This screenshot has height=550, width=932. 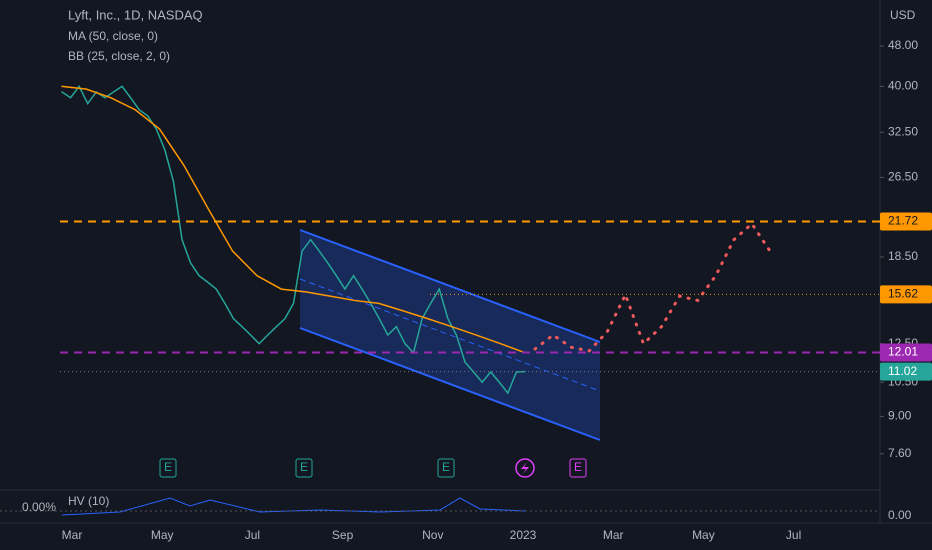 I want to click on symbol: Lyft, Inc., 1D, NASDAQ, so click(x=135, y=14).